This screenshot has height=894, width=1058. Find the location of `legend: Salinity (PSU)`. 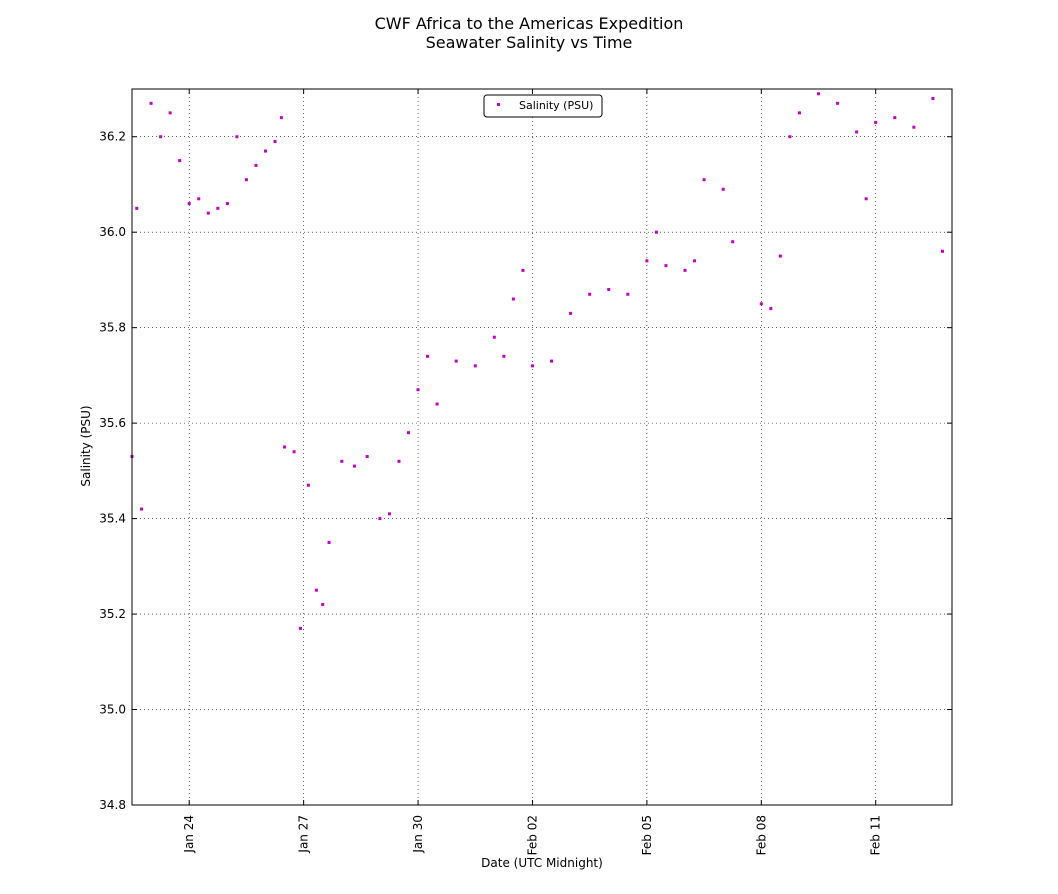

legend: Salinity (PSU) is located at coordinates (543, 106).